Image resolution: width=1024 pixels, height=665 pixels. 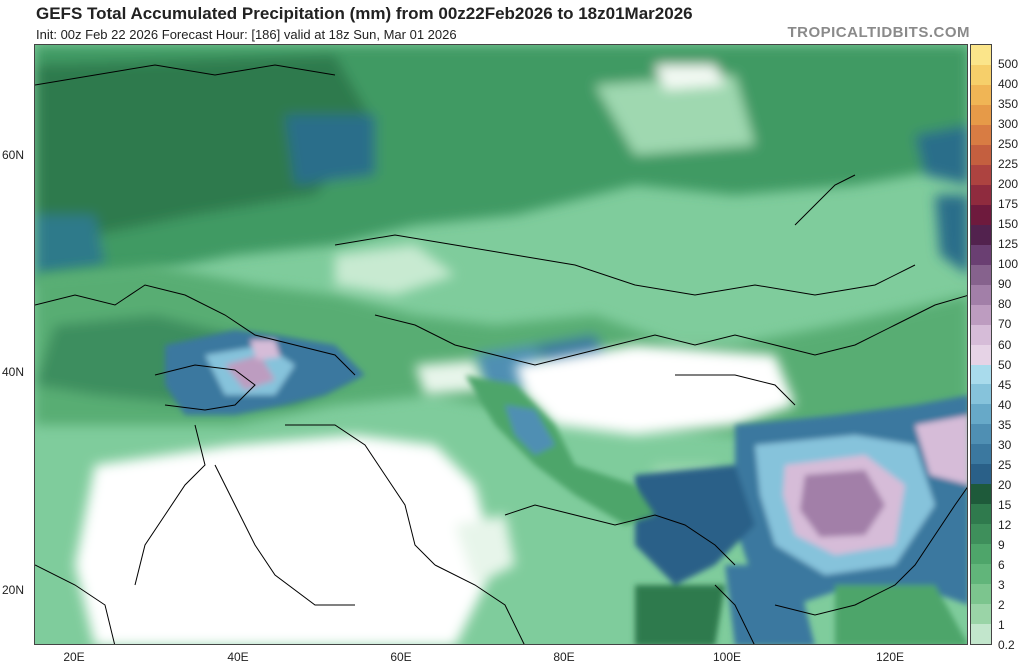 I want to click on legend-label: 6, so click(x=1001, y=564).